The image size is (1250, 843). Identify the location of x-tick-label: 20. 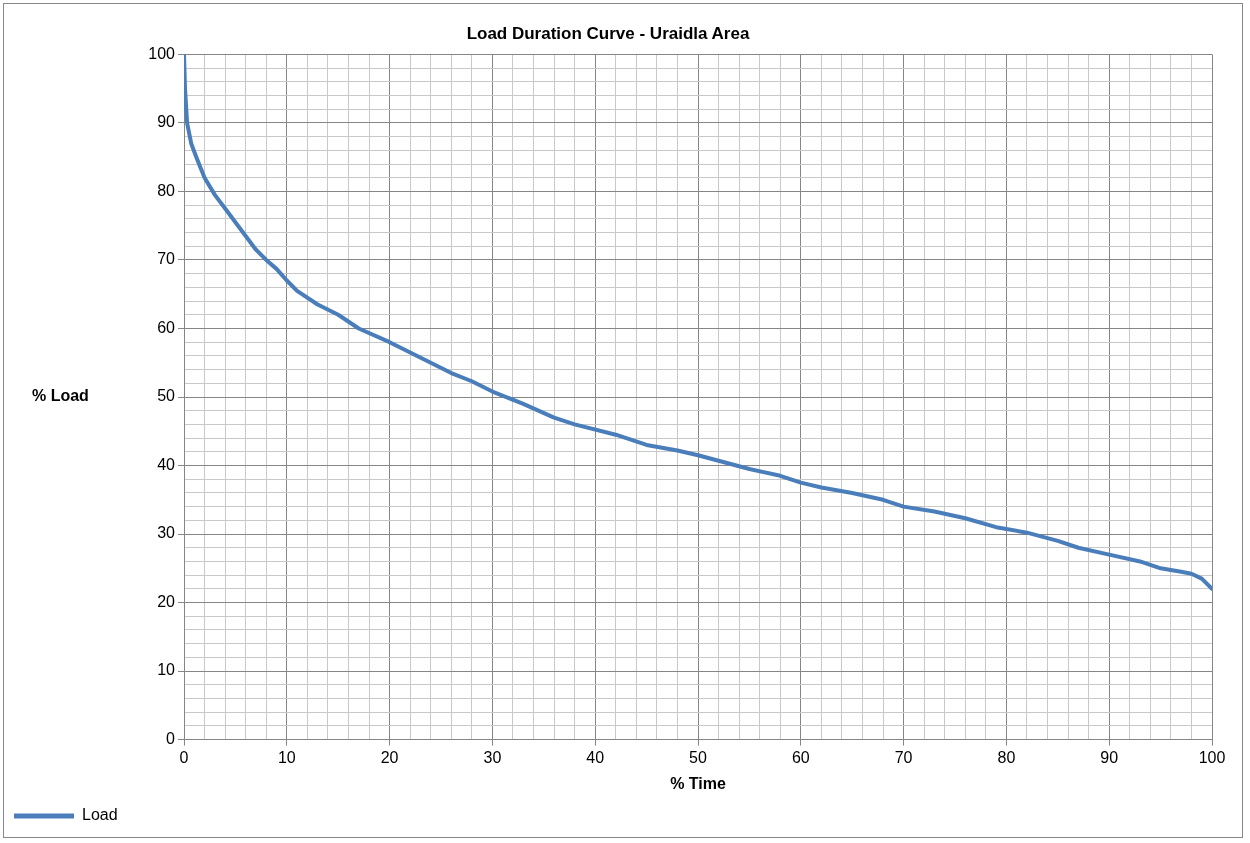
(389, 757).